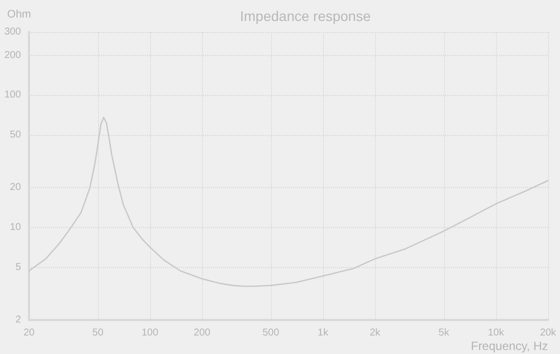 Image resolution: width=560 pixels, height=354 pixels. Describe the element at coordinates (16, 227) in the screenshot. I see `y-tick-label: 10` at that location.